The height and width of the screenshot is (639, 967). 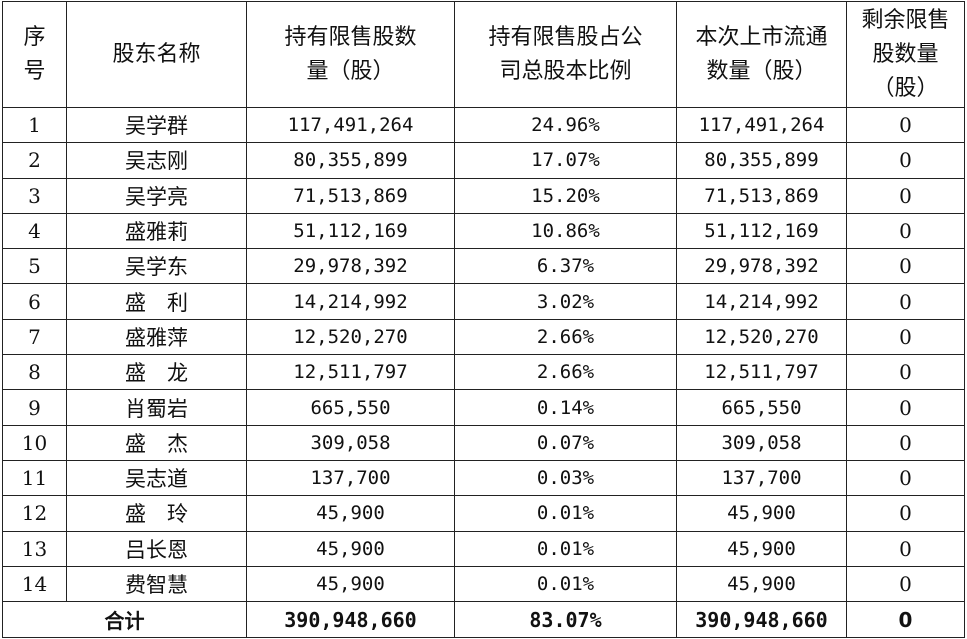 What do you see at coordinates (565, 71) in the screenshot?
I see `header-ratio-line-2: 司总股本比例` at bounding box center [565, 71].